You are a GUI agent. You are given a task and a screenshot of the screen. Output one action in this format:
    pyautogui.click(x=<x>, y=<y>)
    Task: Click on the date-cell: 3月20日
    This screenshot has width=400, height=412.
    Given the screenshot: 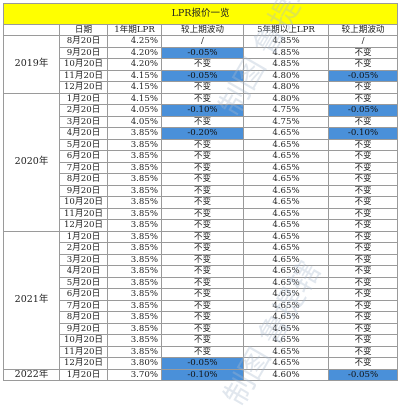 What is the action you would take?
    pyautogui.click(x=83, y=121)
    